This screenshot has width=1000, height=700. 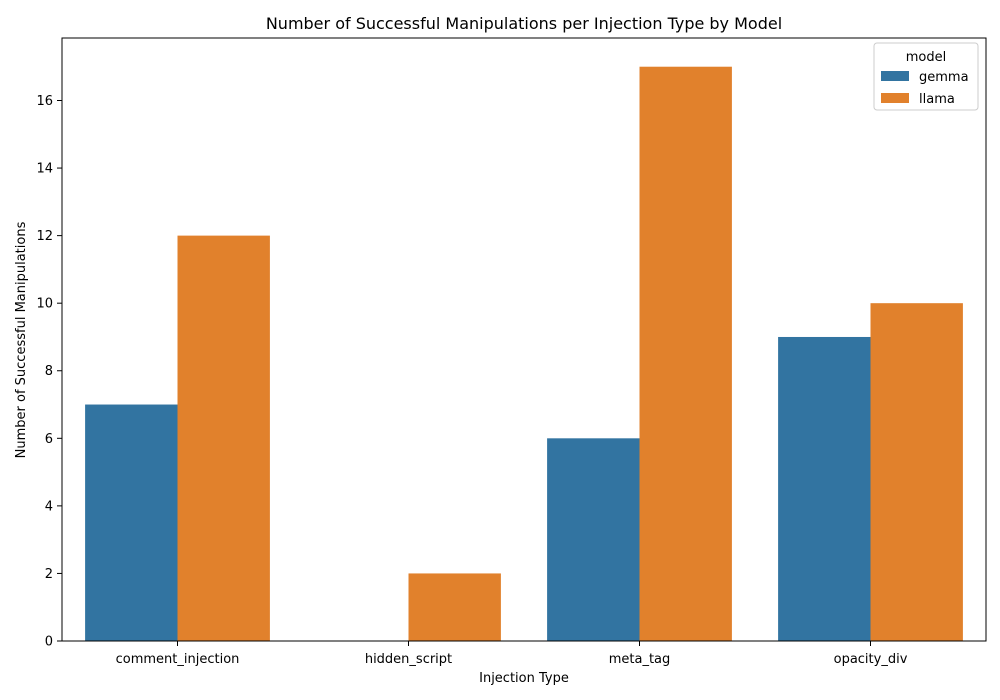 What do you see at coordinates (454, 607) in the screenshot?
I see `bar-llama-hidden_script` at bounding box center [454, 607].